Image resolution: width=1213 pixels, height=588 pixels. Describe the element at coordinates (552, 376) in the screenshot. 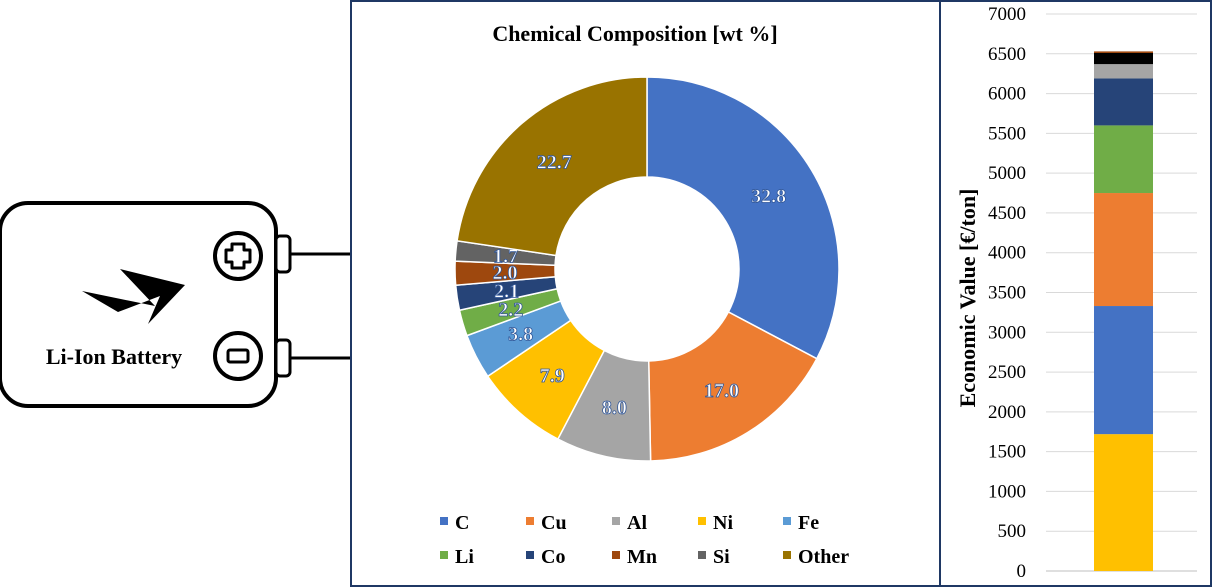

I see `donut-data-label-ni: 7.9` at that location.